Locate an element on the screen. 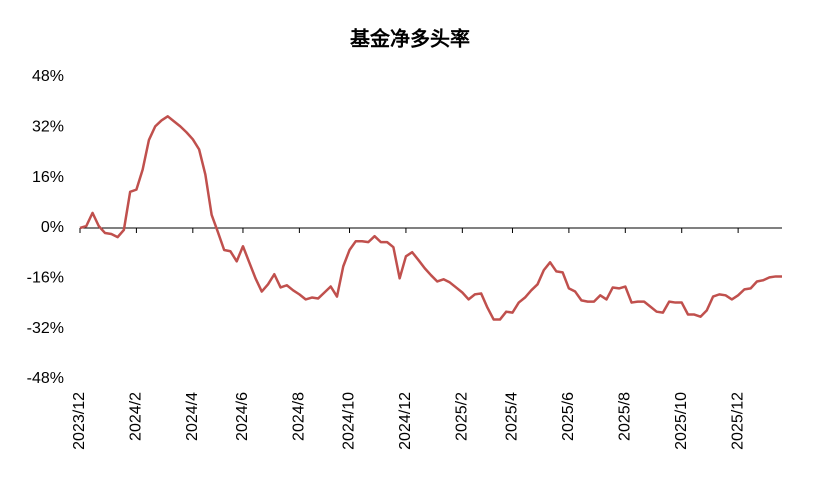  x-tick-label: 2024/4 is located at coordinates (192, 416).